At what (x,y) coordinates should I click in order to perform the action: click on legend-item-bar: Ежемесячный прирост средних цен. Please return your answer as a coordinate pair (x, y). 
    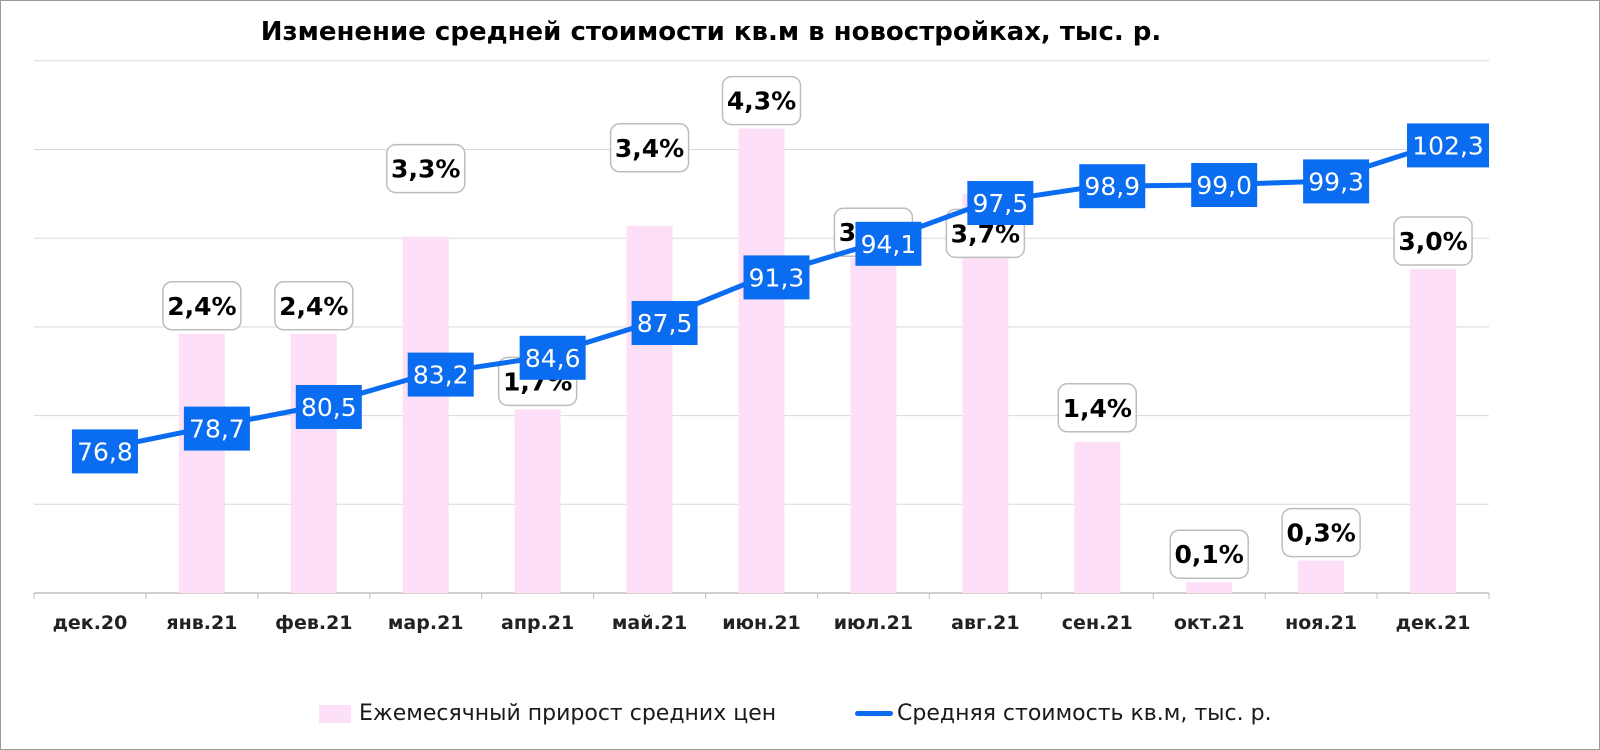
    Looking at the image, I should click on (547, 713).